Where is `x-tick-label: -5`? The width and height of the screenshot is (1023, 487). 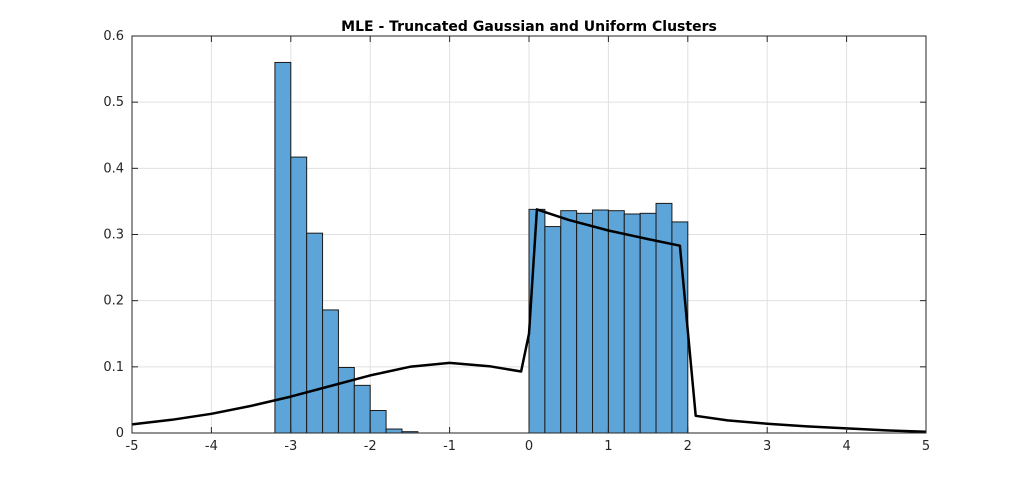
x-tick-label: -5 is located at coordinates (132, 446).